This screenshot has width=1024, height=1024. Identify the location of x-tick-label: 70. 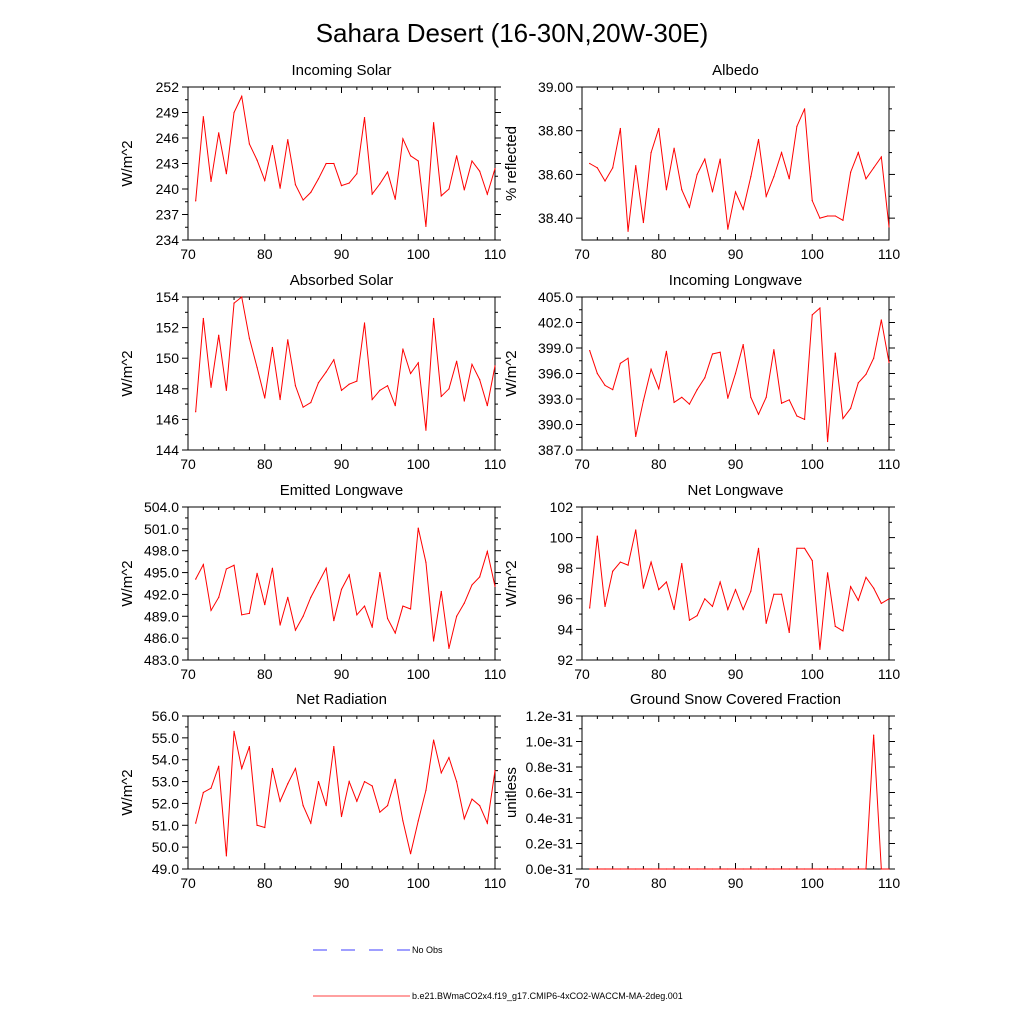
(188, 674).